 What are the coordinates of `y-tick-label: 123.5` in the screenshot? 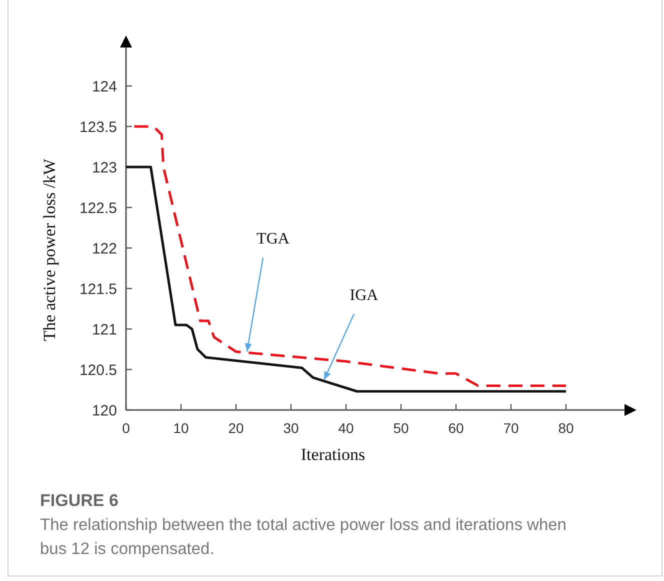 It's located at (98, 127).